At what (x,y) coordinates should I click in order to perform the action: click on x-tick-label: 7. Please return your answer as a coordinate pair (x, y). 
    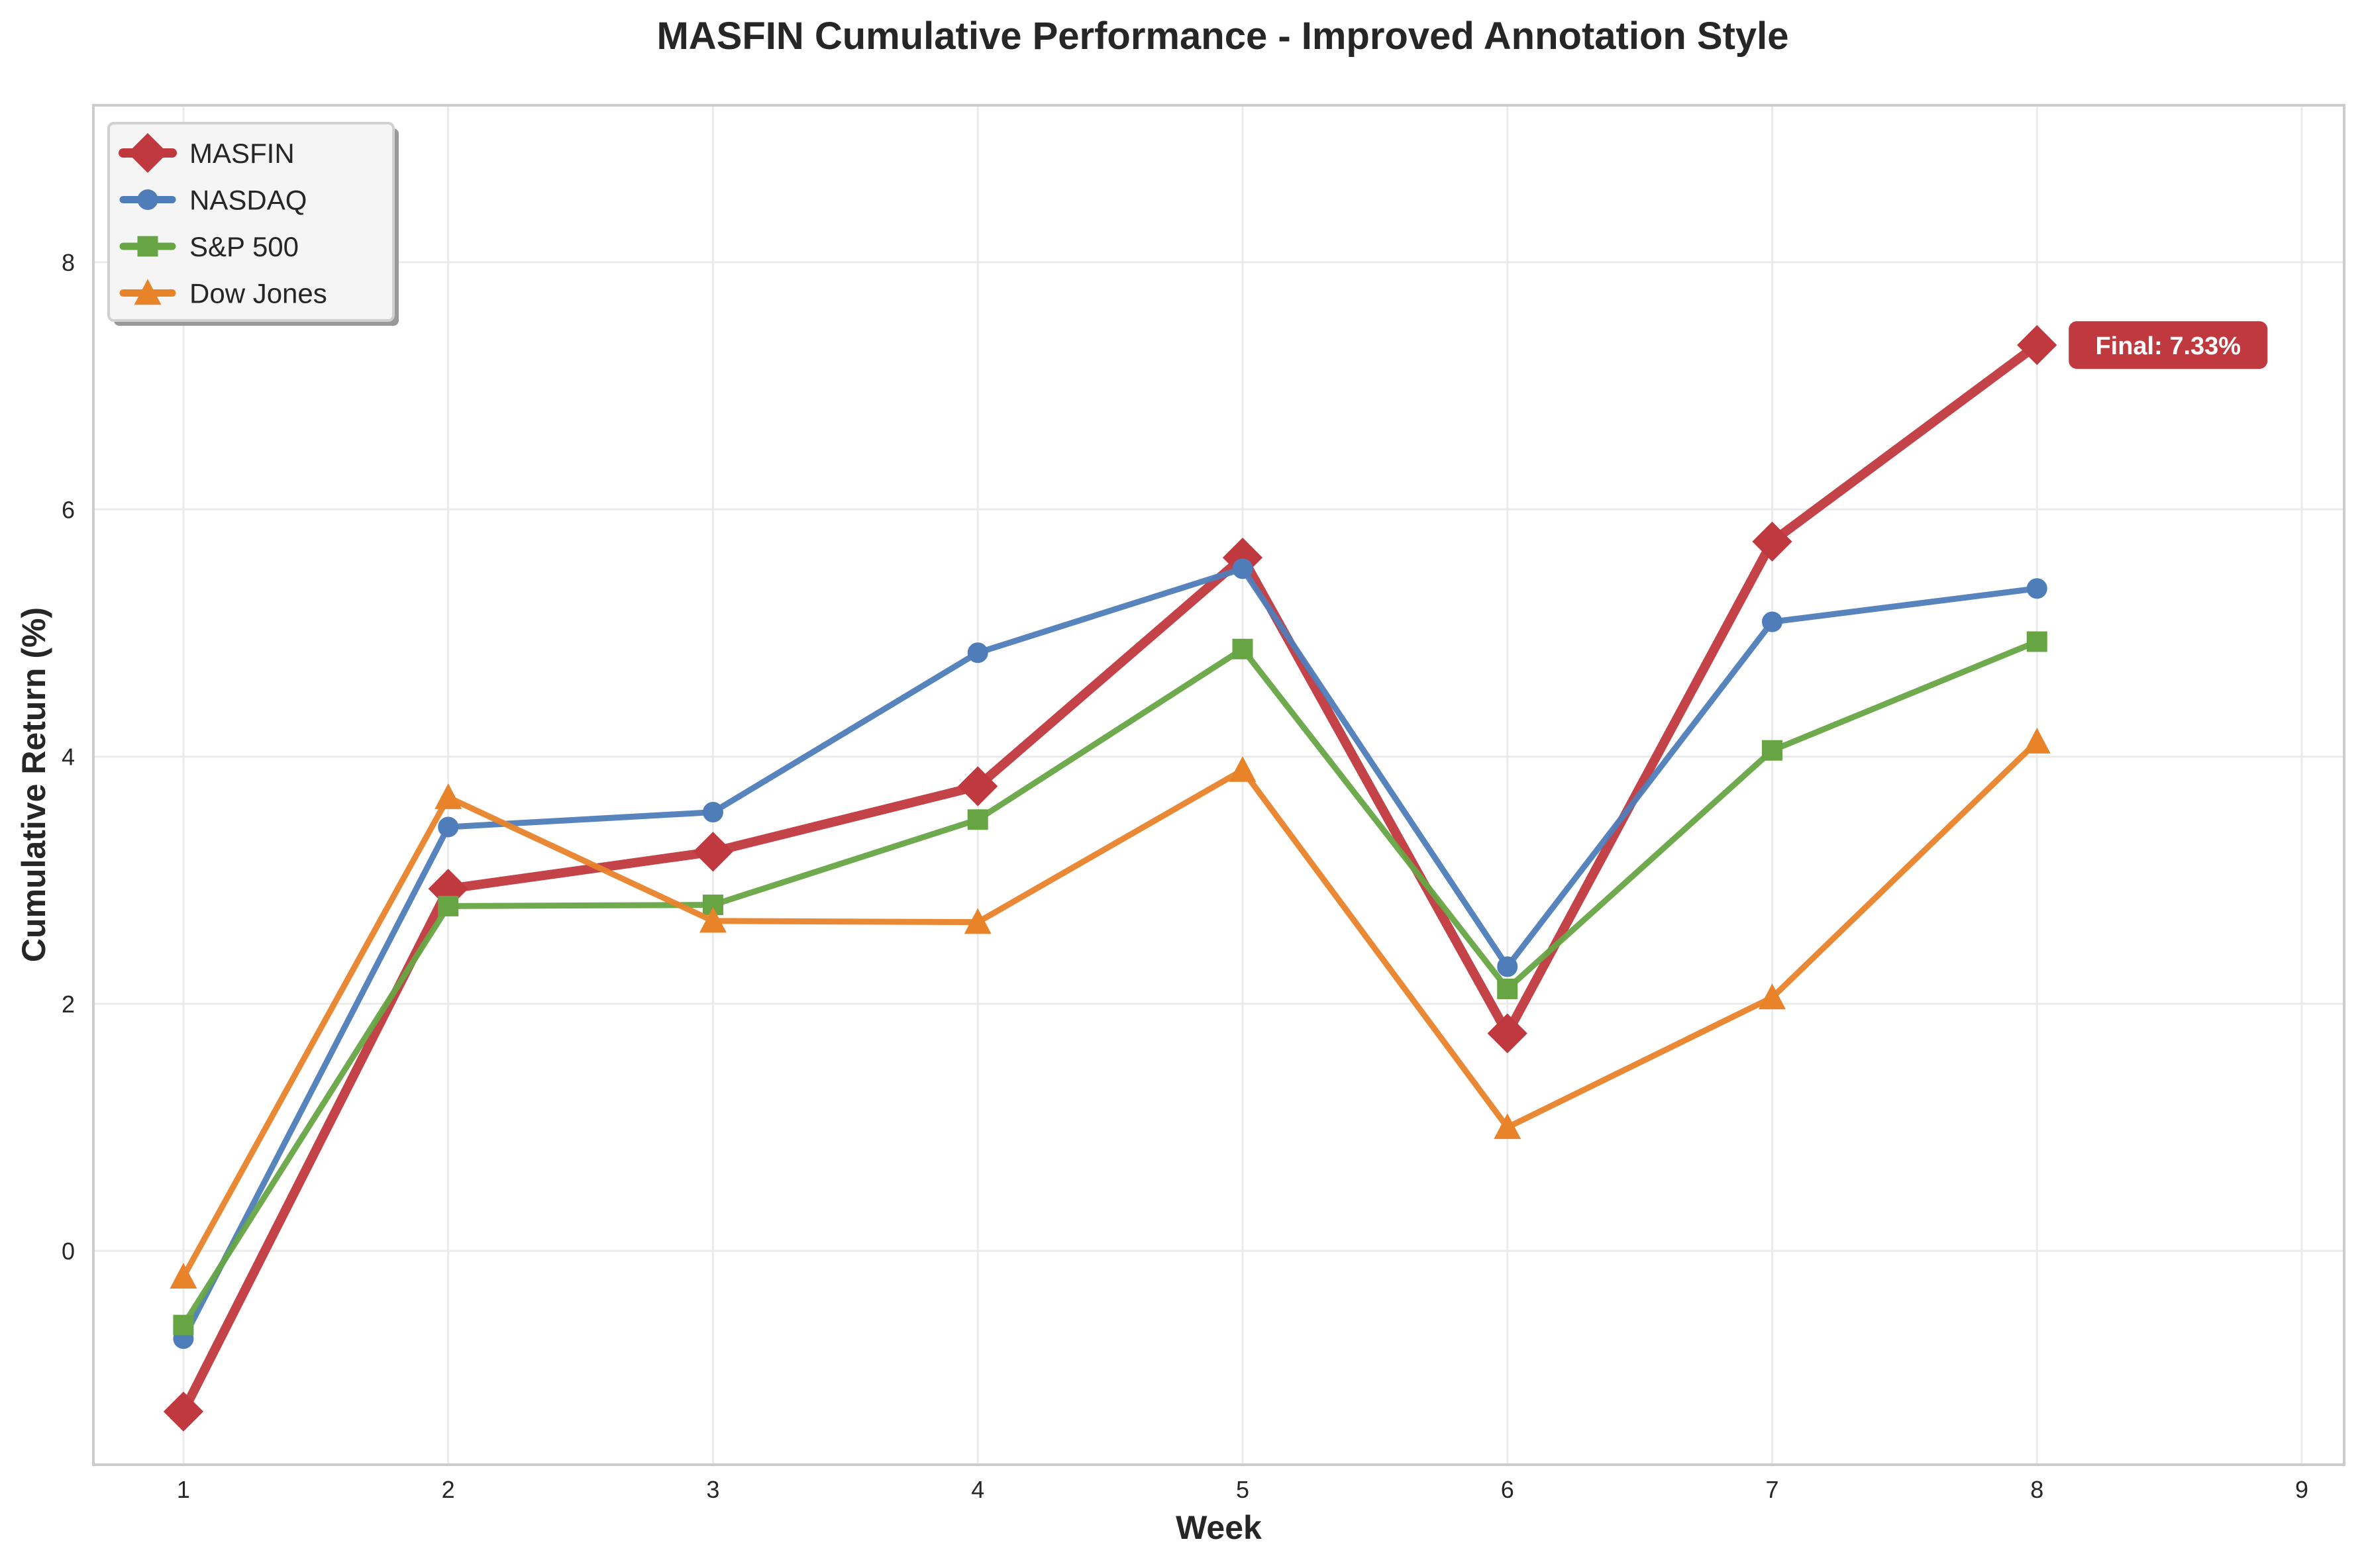
    Looking at the image, I should click on (1772, 1489).